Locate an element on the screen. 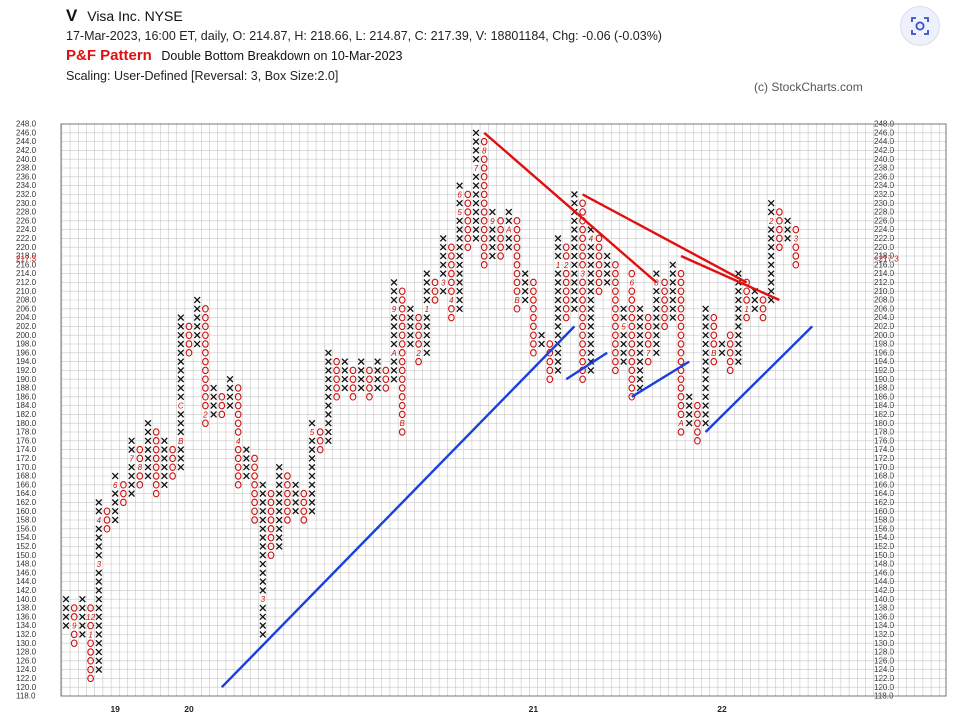 This screenshot has height=725, width=967. y-tick-label-left: 172.0 is located at coordinates (26, 458).